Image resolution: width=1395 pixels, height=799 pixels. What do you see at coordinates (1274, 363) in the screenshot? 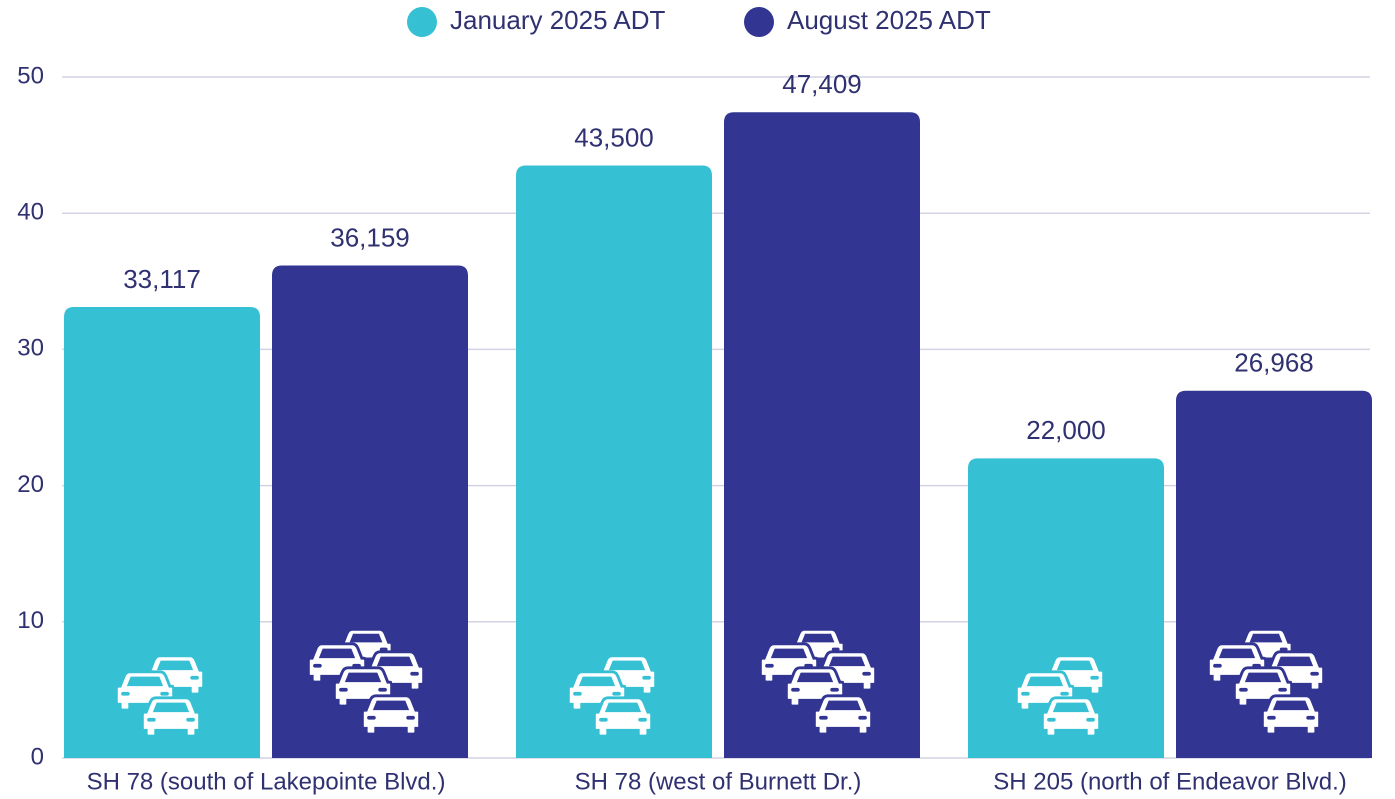
I see `value-label: 26,968` at bounding box center [1274, 363].